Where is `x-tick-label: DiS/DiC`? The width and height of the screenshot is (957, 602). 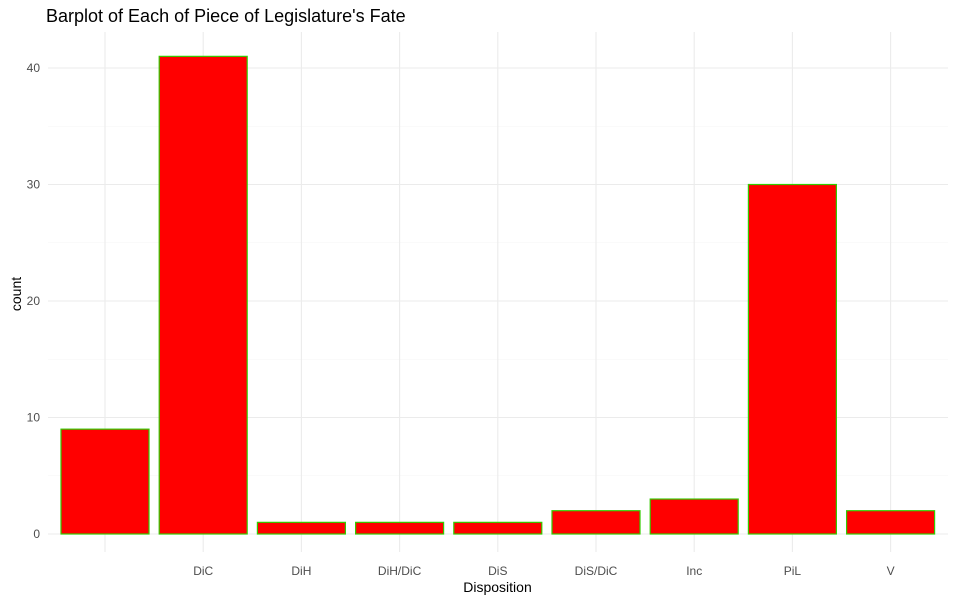 x-tick-label: DiS/DiC is located at coordinates (596, 571).